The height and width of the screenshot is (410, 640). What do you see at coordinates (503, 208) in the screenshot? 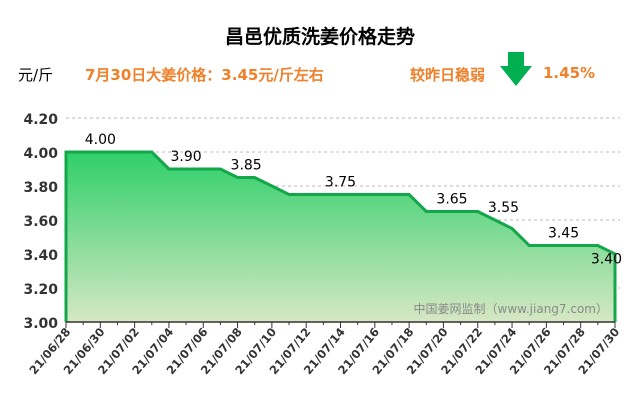
I see `data-label: 3.55` at bounding box center [503, 208].